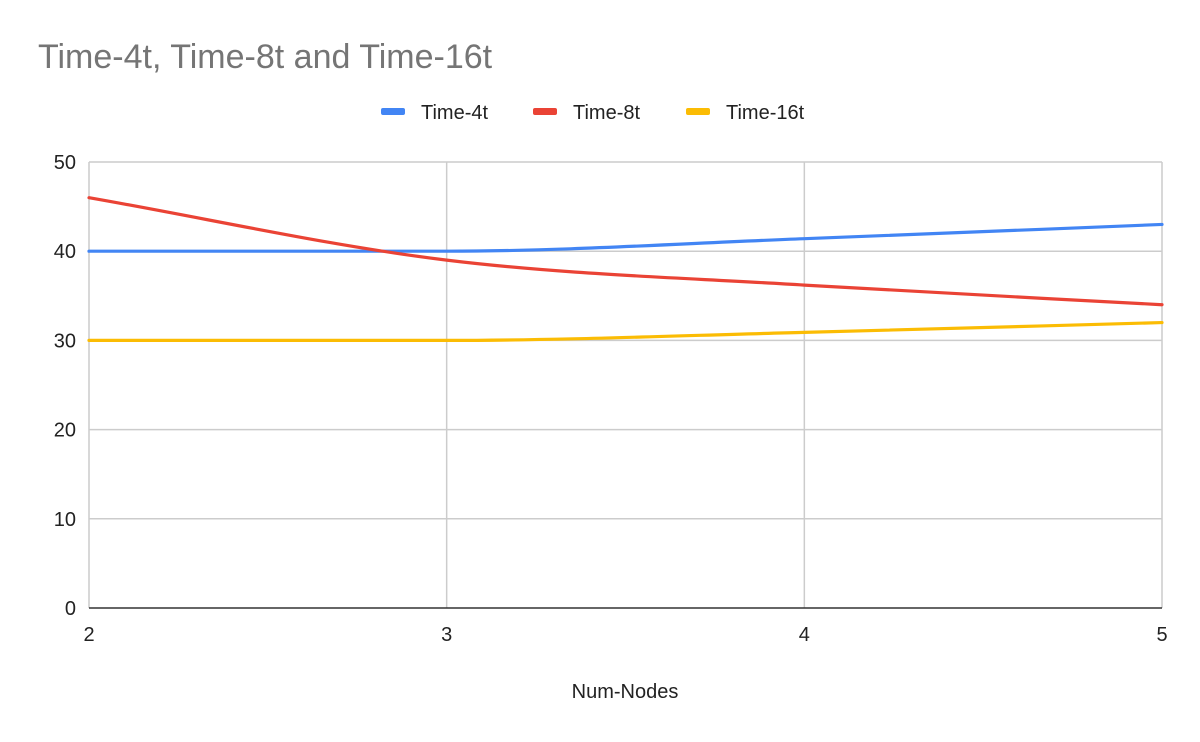 This screenshot has height=742, width=1200. Describe the element at coordinates (88, 635) in the screenshot. I see `x-tick-label: 2` at that location.